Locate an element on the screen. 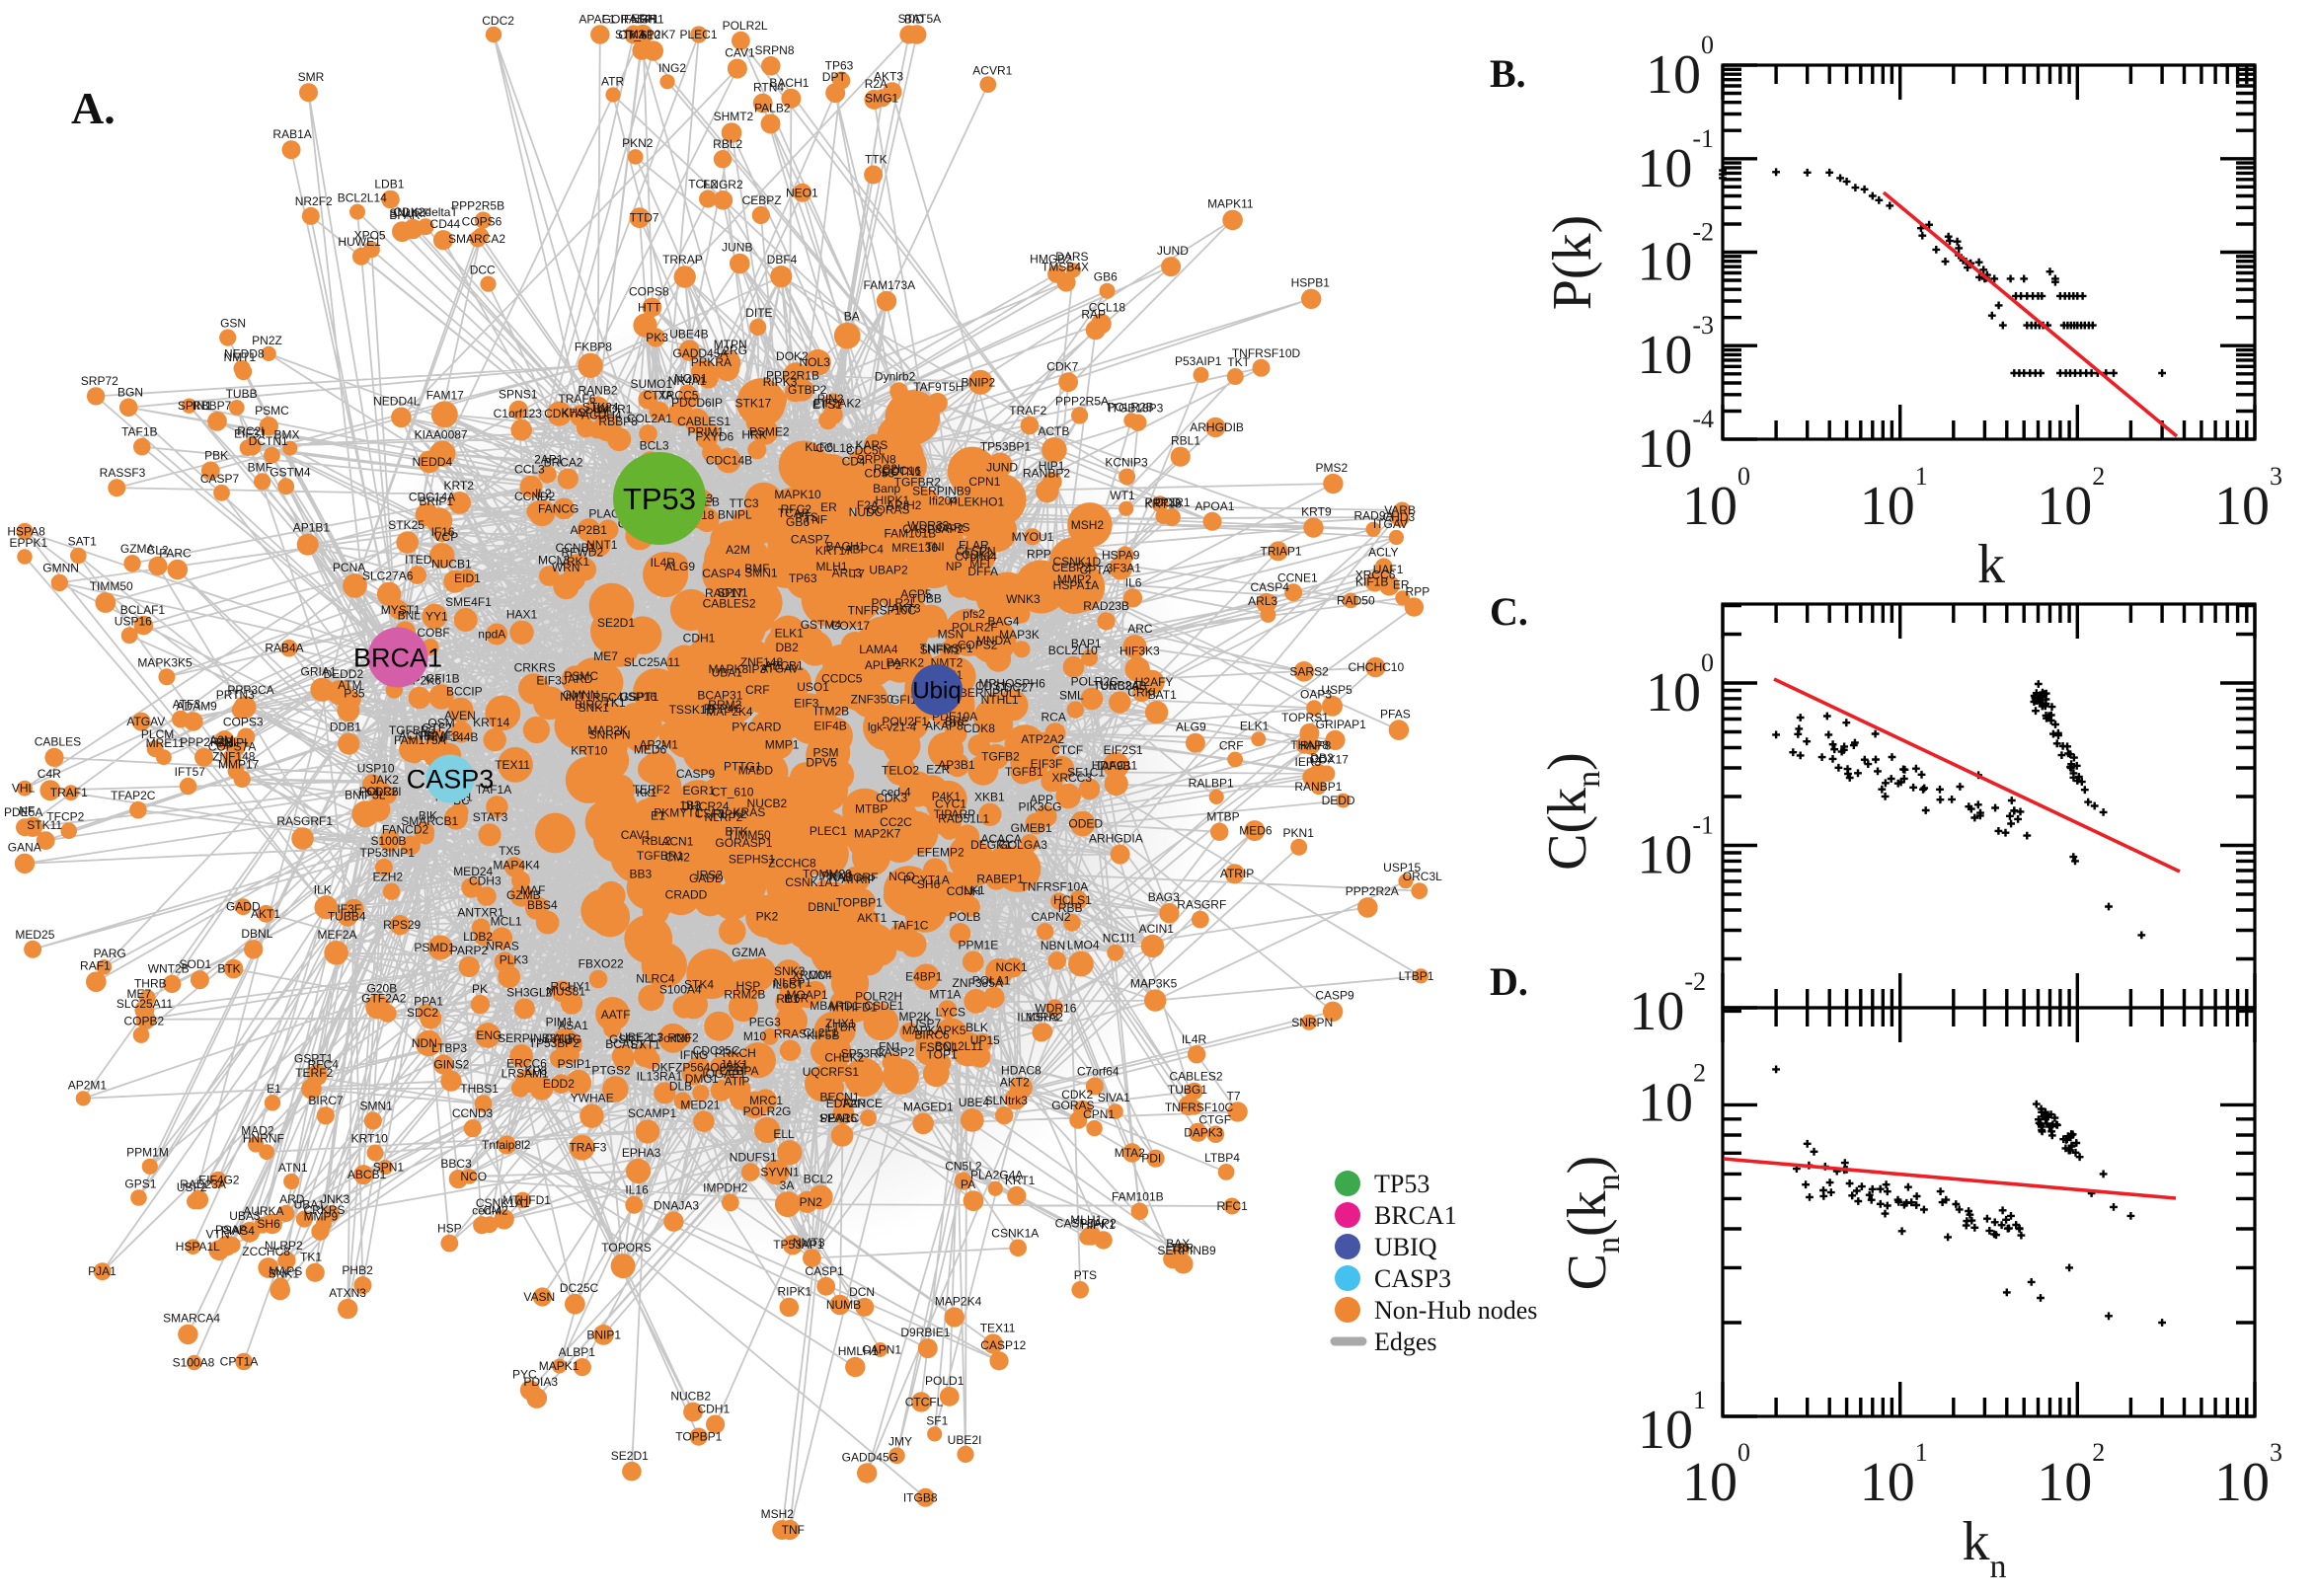 Image resolution: width=2316 pixels, height=1596 pixels. svg-text: RFC2 is located at coordinates (797, 509).